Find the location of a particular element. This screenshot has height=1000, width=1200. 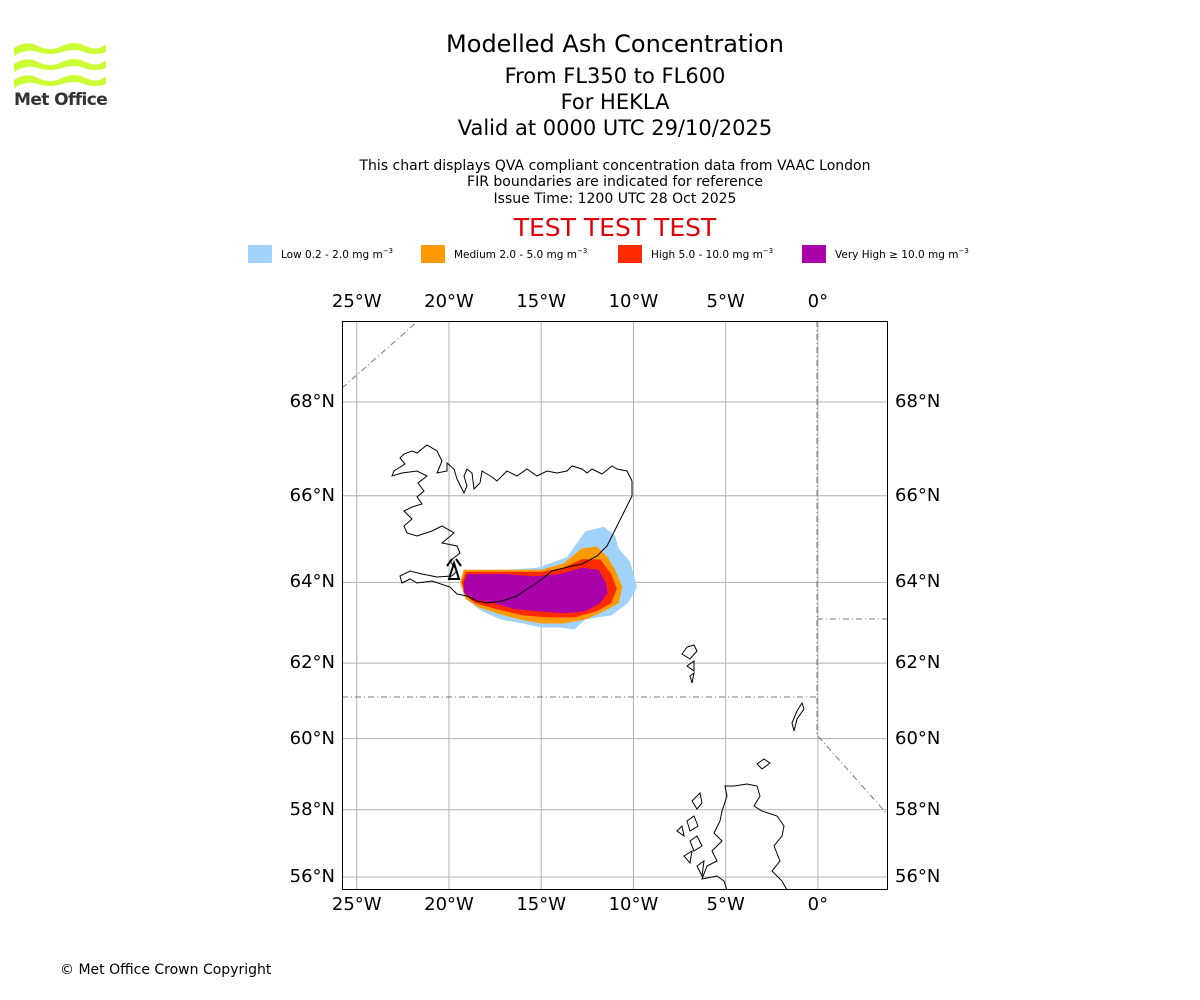

legend-label-very-high: Very High ≥ 10.0 mg m−3 is located at coordinates (902, 254).